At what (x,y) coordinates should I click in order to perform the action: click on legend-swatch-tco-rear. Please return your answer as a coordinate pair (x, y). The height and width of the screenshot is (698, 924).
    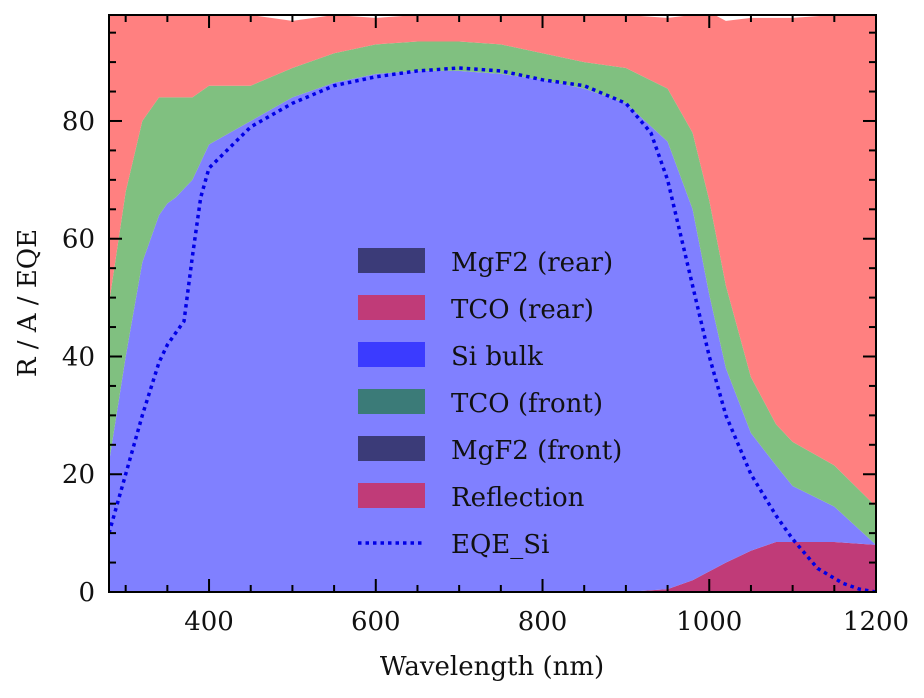
    Looking at the image, I should click on (391, 307).